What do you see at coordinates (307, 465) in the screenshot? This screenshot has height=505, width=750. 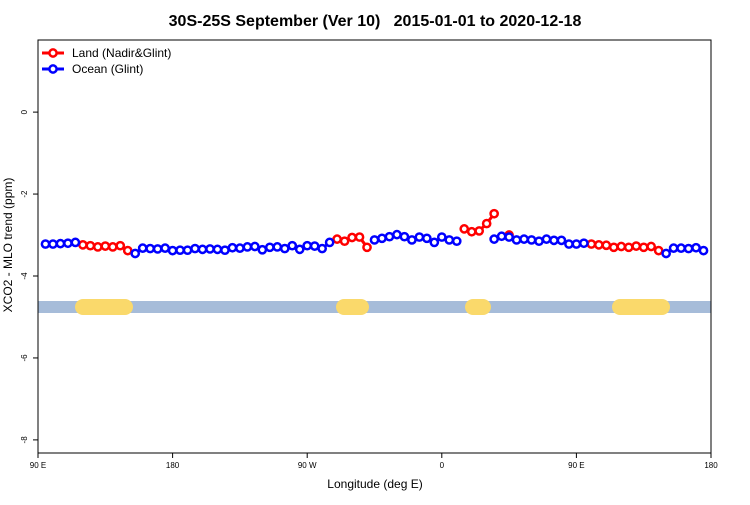 I see `x-tick-label: 90 W` at bounding box center [307, 465].